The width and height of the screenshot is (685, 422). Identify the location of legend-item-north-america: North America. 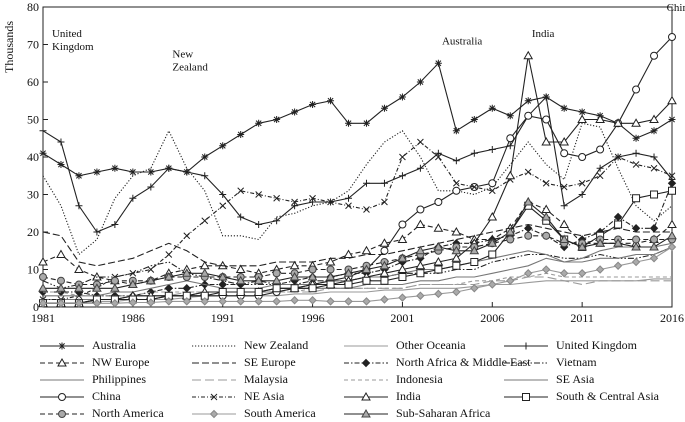
(114, 413).